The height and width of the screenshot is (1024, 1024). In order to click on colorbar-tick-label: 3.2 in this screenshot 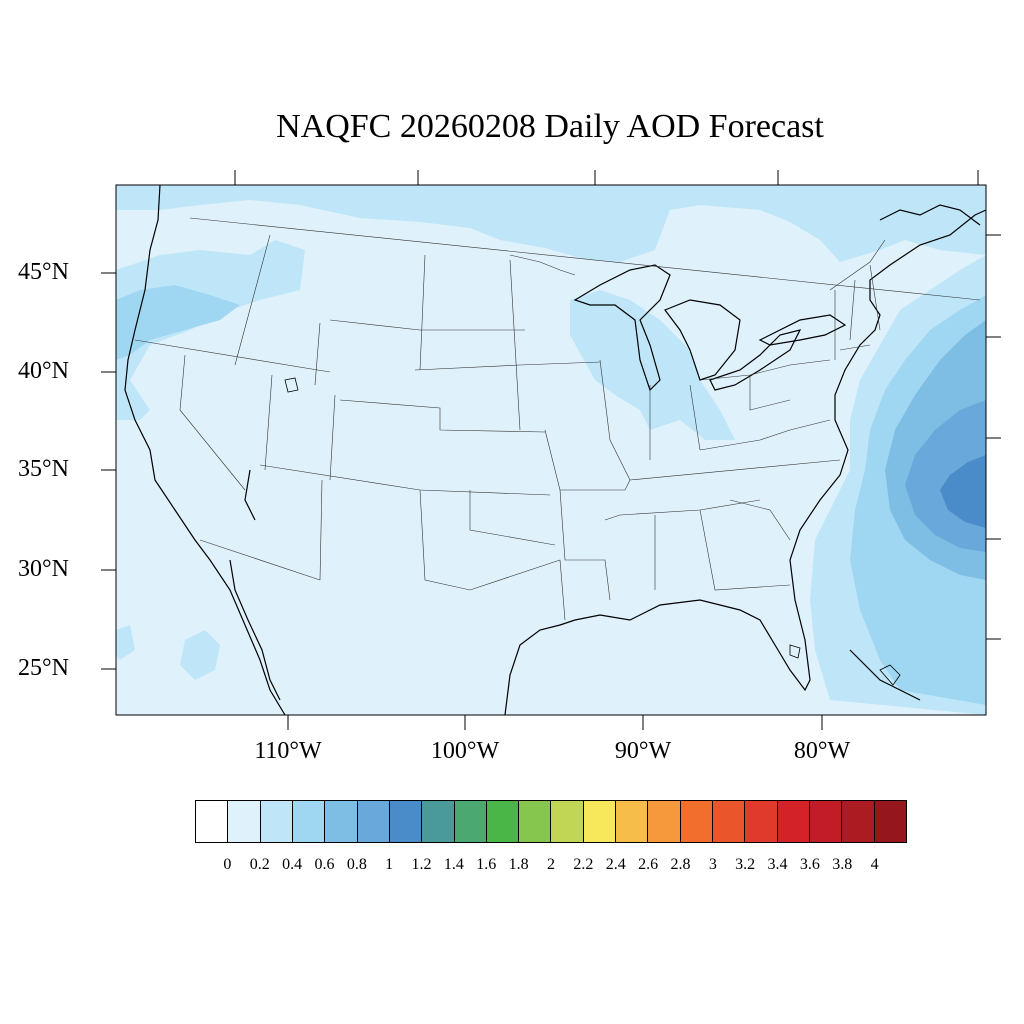, I will do `click(745, 864)`.